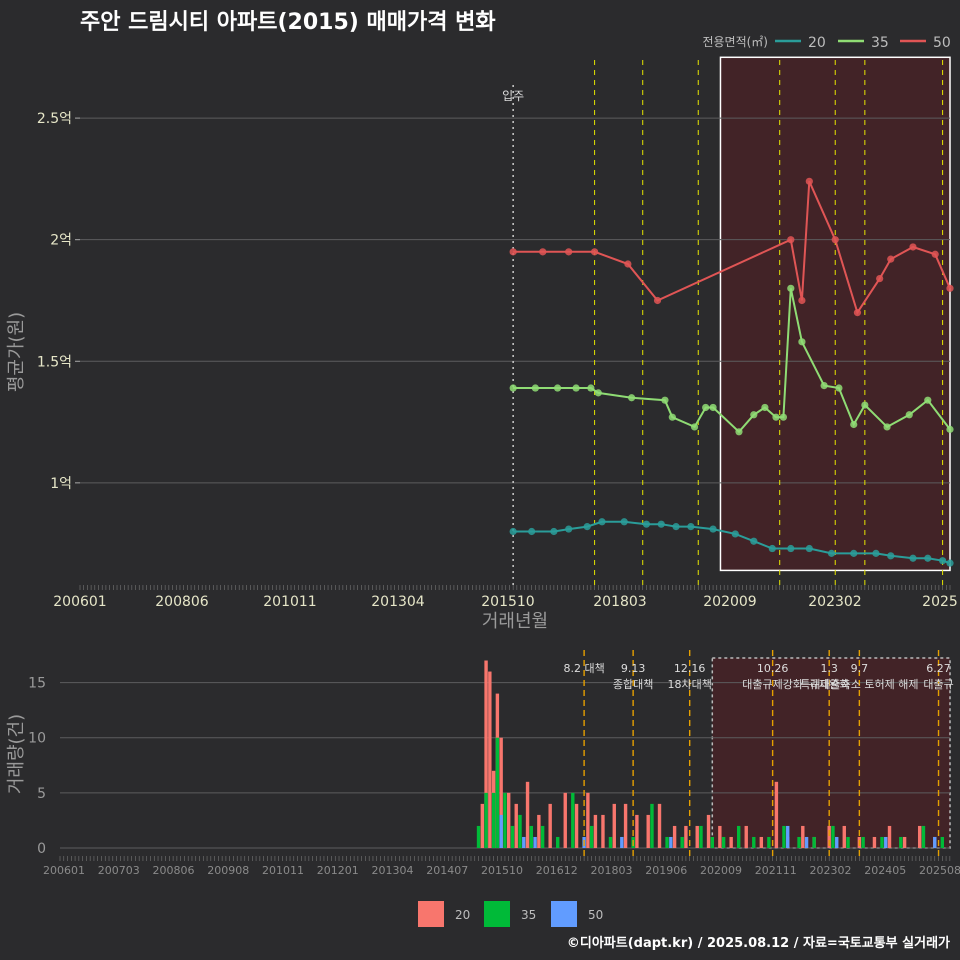  What do you see at coordinates (721, 870) in the screenshot?
I see `volume-x-tick-label: 202009` at bounding box center [721, 870].